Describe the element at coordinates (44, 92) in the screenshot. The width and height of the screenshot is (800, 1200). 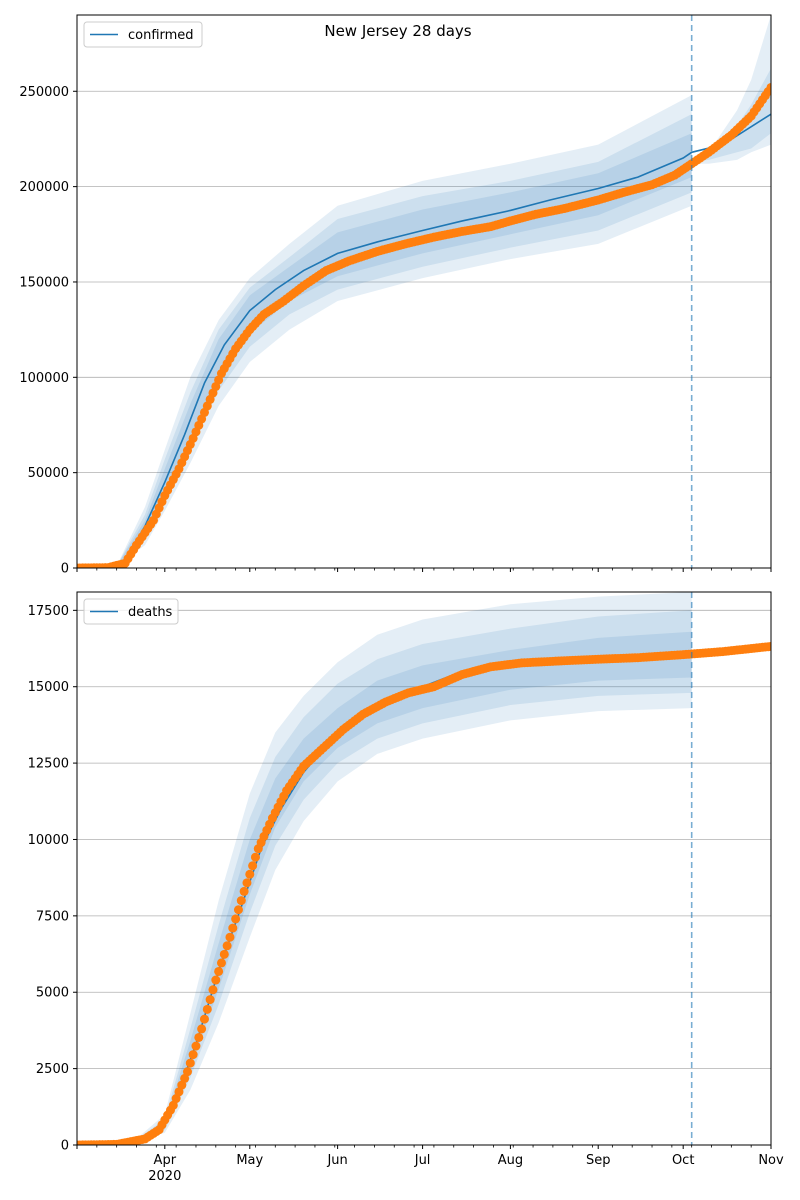
I see `y-tick-label: 250000` at that location.